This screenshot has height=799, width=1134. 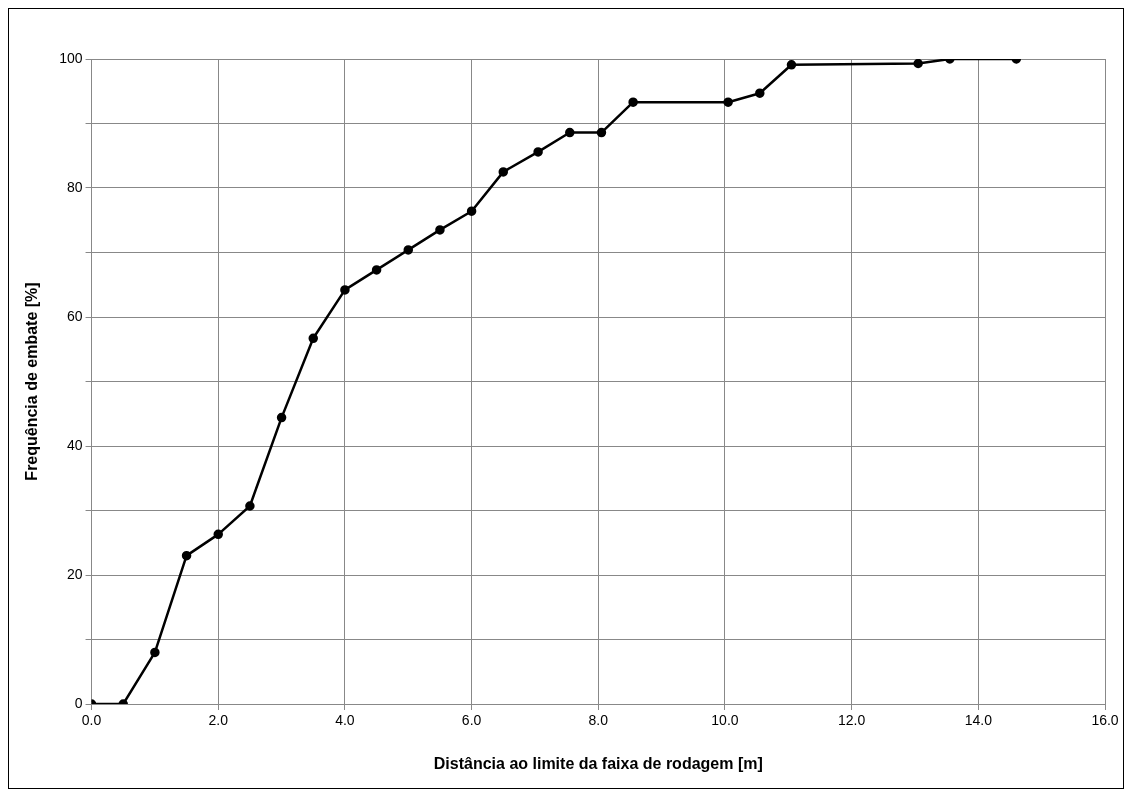 I want to click on x-tick-label: 12.0, so click(x=852, y=720).